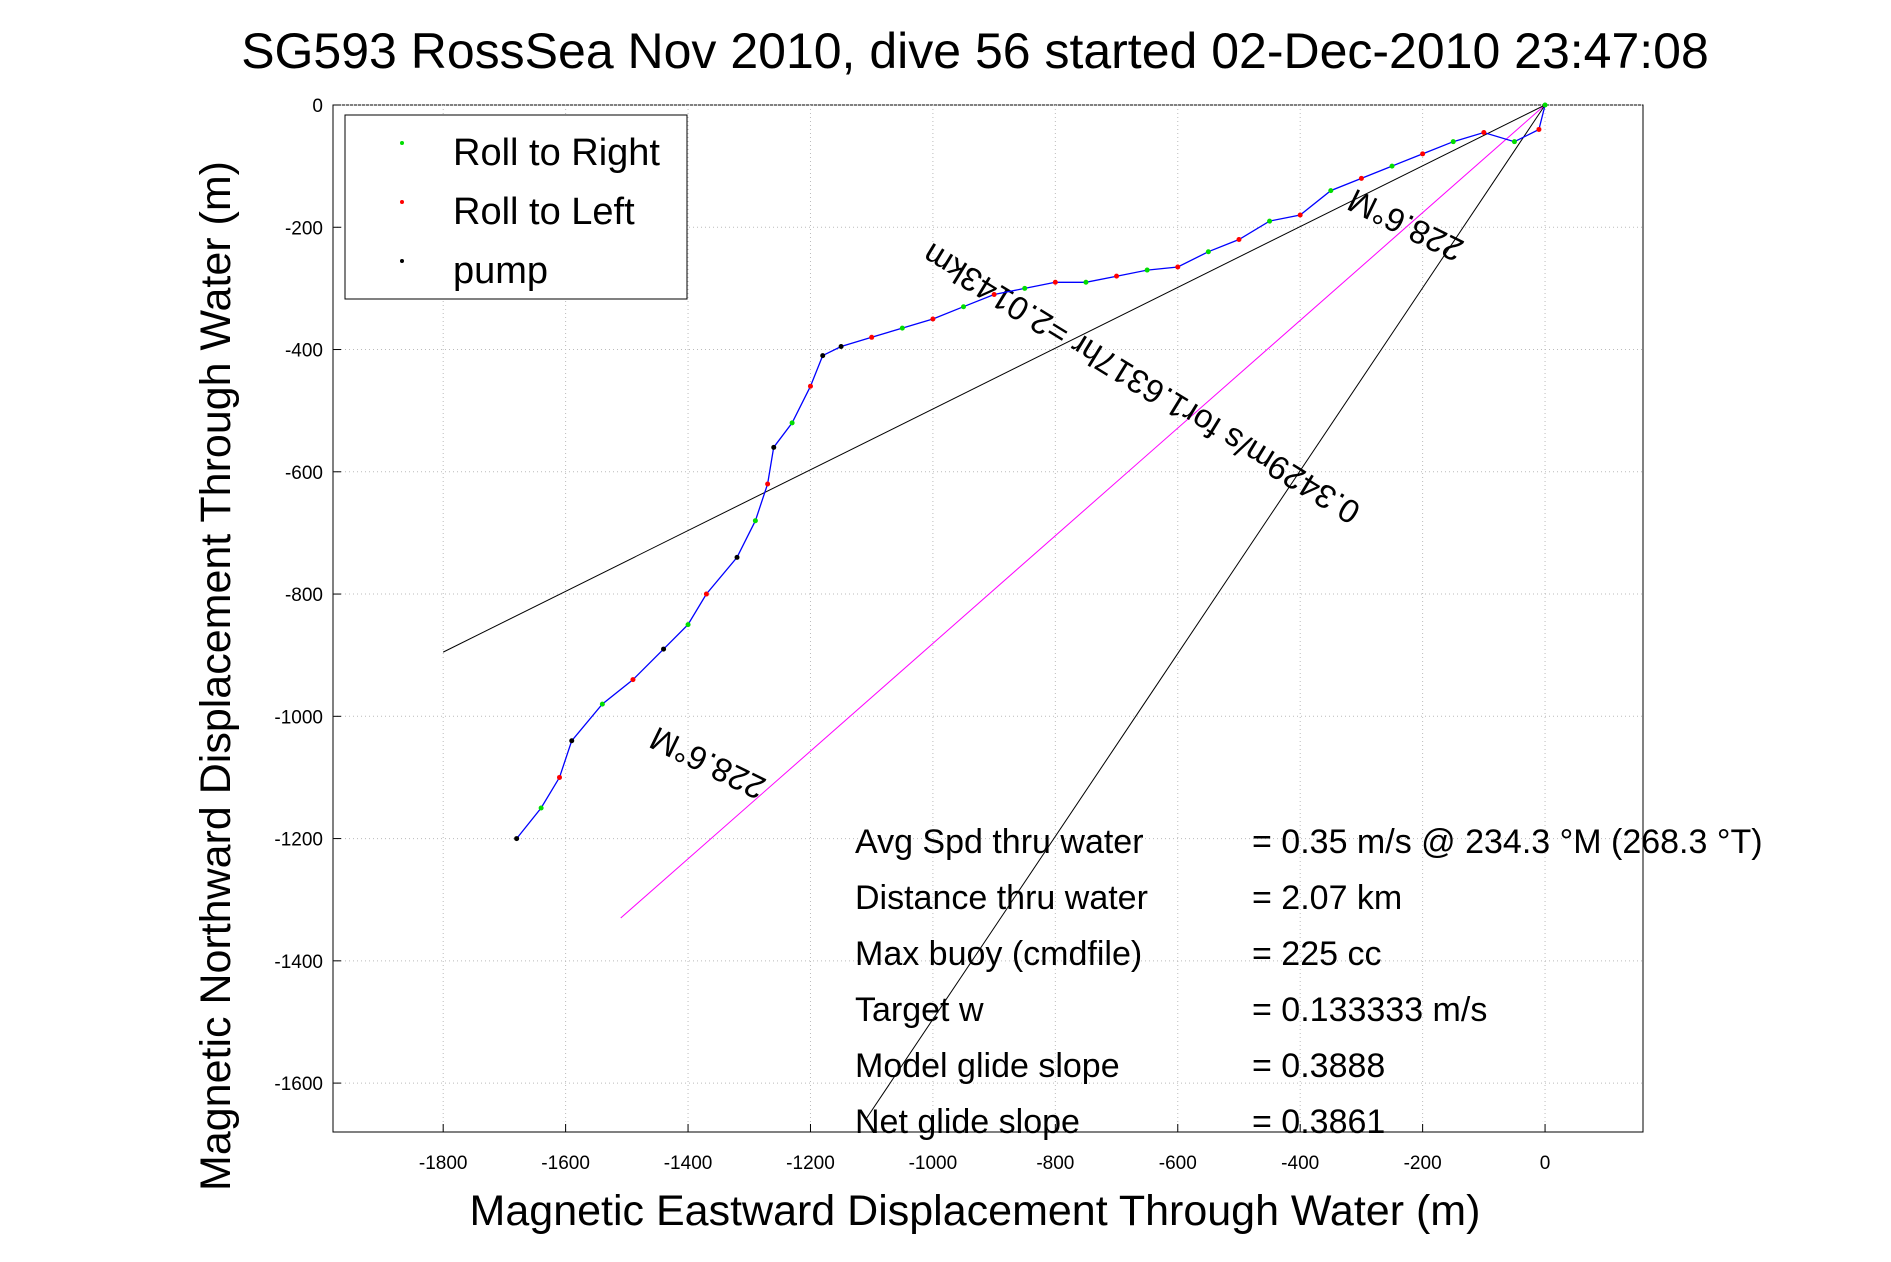  Describe the element at coordinates (544, 212) in the screenshot. I see `legend-label: Roll to Left` at that location.